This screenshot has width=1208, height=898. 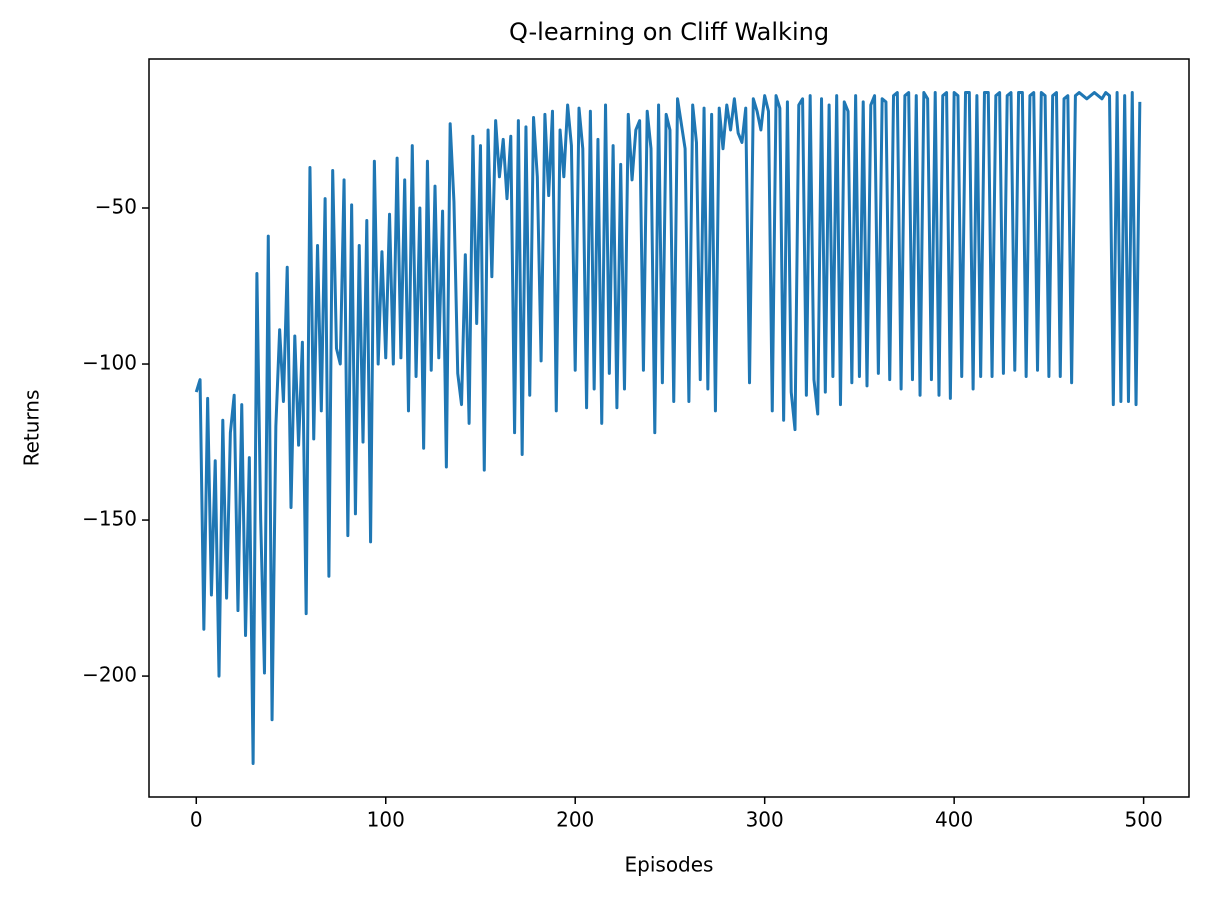 What do you see at coordinates (765, 820) in the screenshot?
I see `x-tick-label: 300` at bounding box center [765, 820].